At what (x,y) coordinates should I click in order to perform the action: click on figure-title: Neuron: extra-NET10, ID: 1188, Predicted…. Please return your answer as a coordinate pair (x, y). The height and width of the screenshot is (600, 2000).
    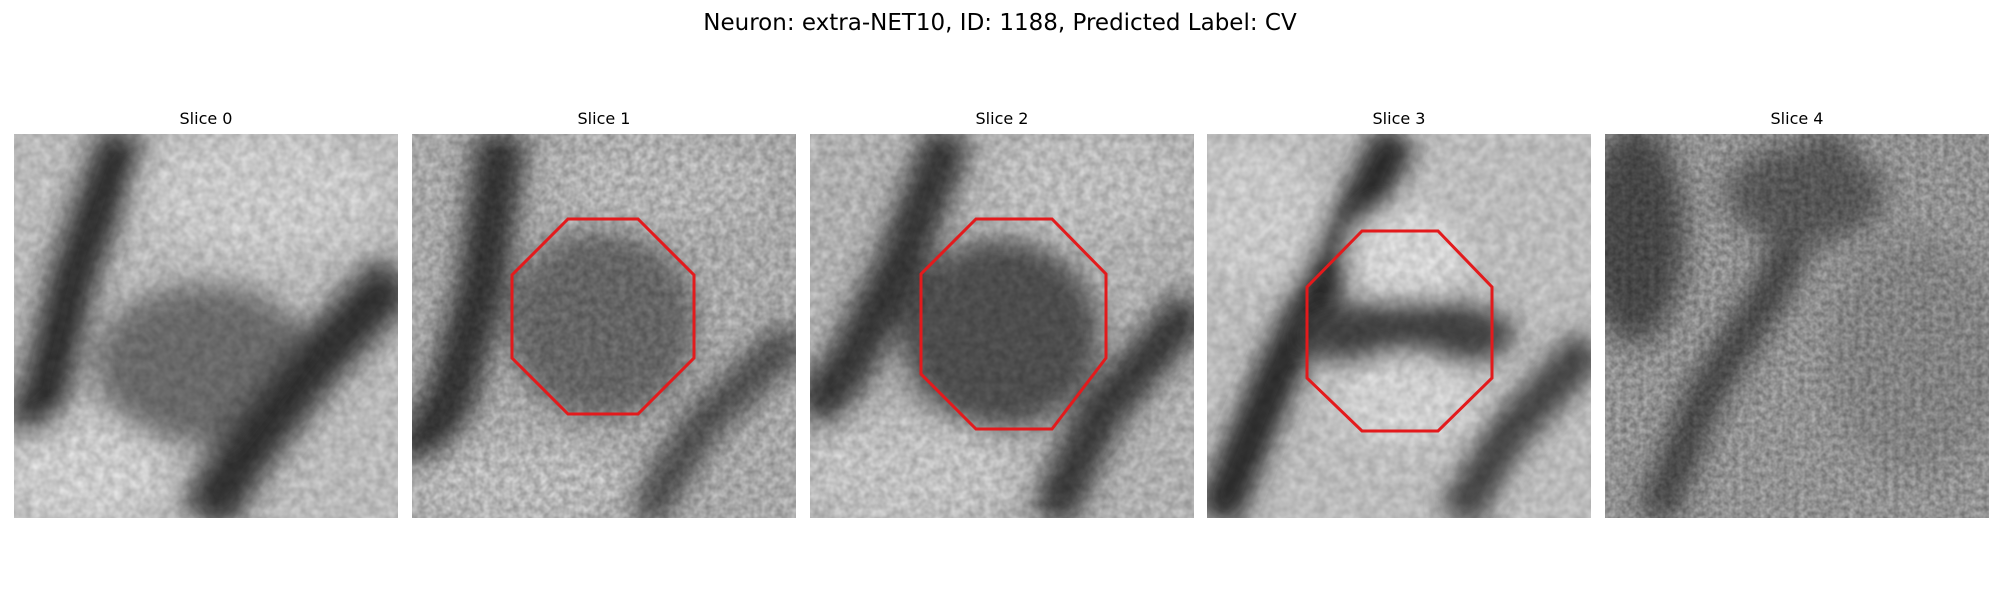
    Looking at the image, I should click on (1000, 23).